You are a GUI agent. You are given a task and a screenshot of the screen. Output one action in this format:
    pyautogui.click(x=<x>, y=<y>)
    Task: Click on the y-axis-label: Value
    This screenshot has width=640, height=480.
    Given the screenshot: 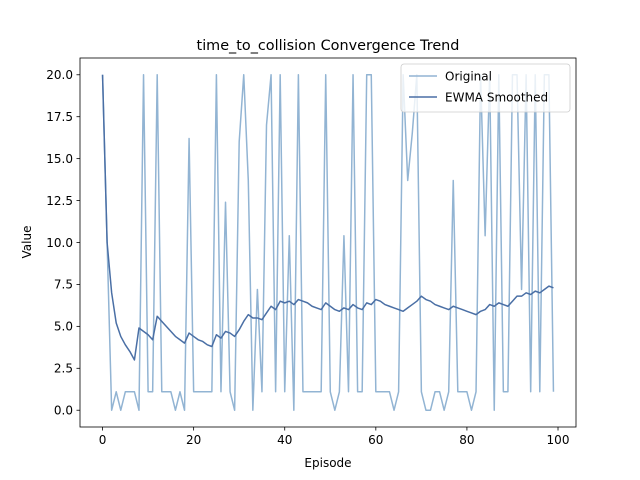 What is the action you would take?
    pyautogui.click(x=27, y=242)
    